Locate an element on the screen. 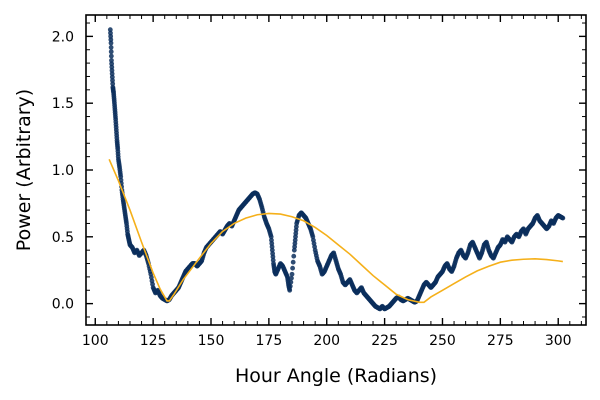  x-tick-label: 200 is located at coordinates (326, 341).